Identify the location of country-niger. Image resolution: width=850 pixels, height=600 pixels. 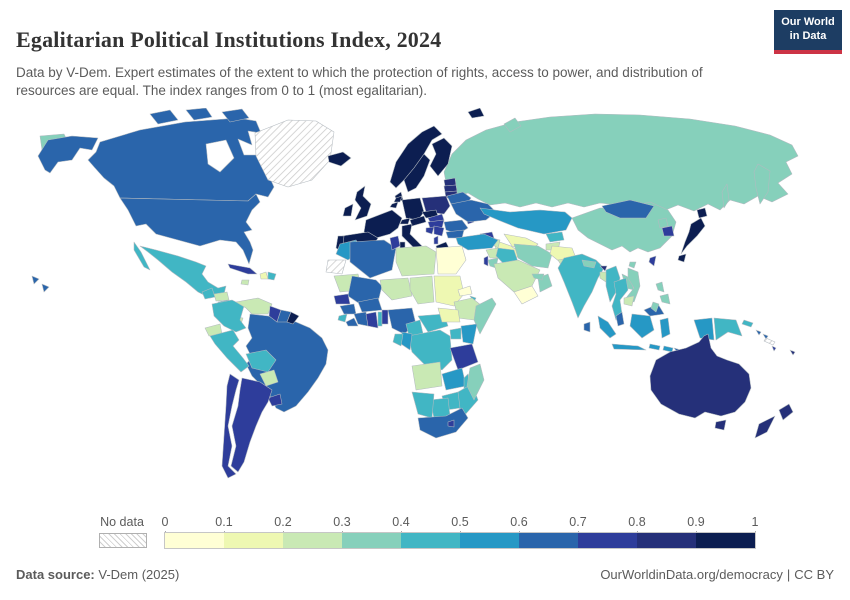
(396, 289).